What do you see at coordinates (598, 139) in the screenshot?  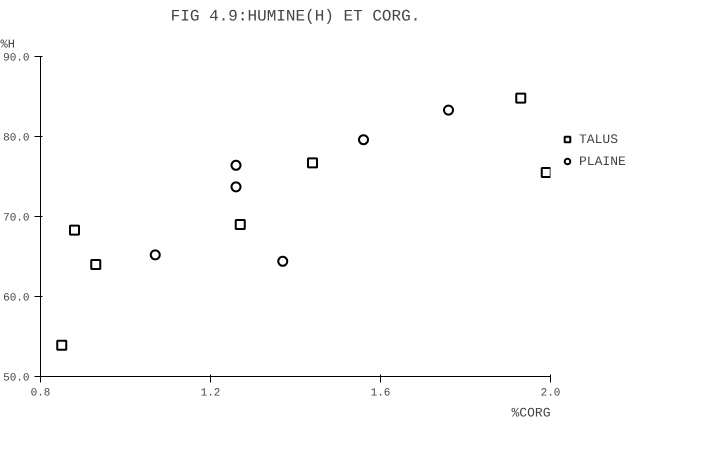 I see `legend-label: TALUS` at bounding box center [598, 139].